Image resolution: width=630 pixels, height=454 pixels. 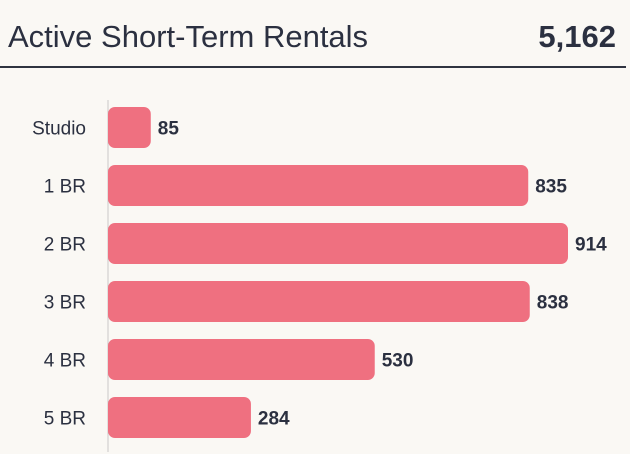 What do you see at coordinates (65, 245) in the screenshot?
I see `category-label: 2 BR` at bounding box center [65, 245].